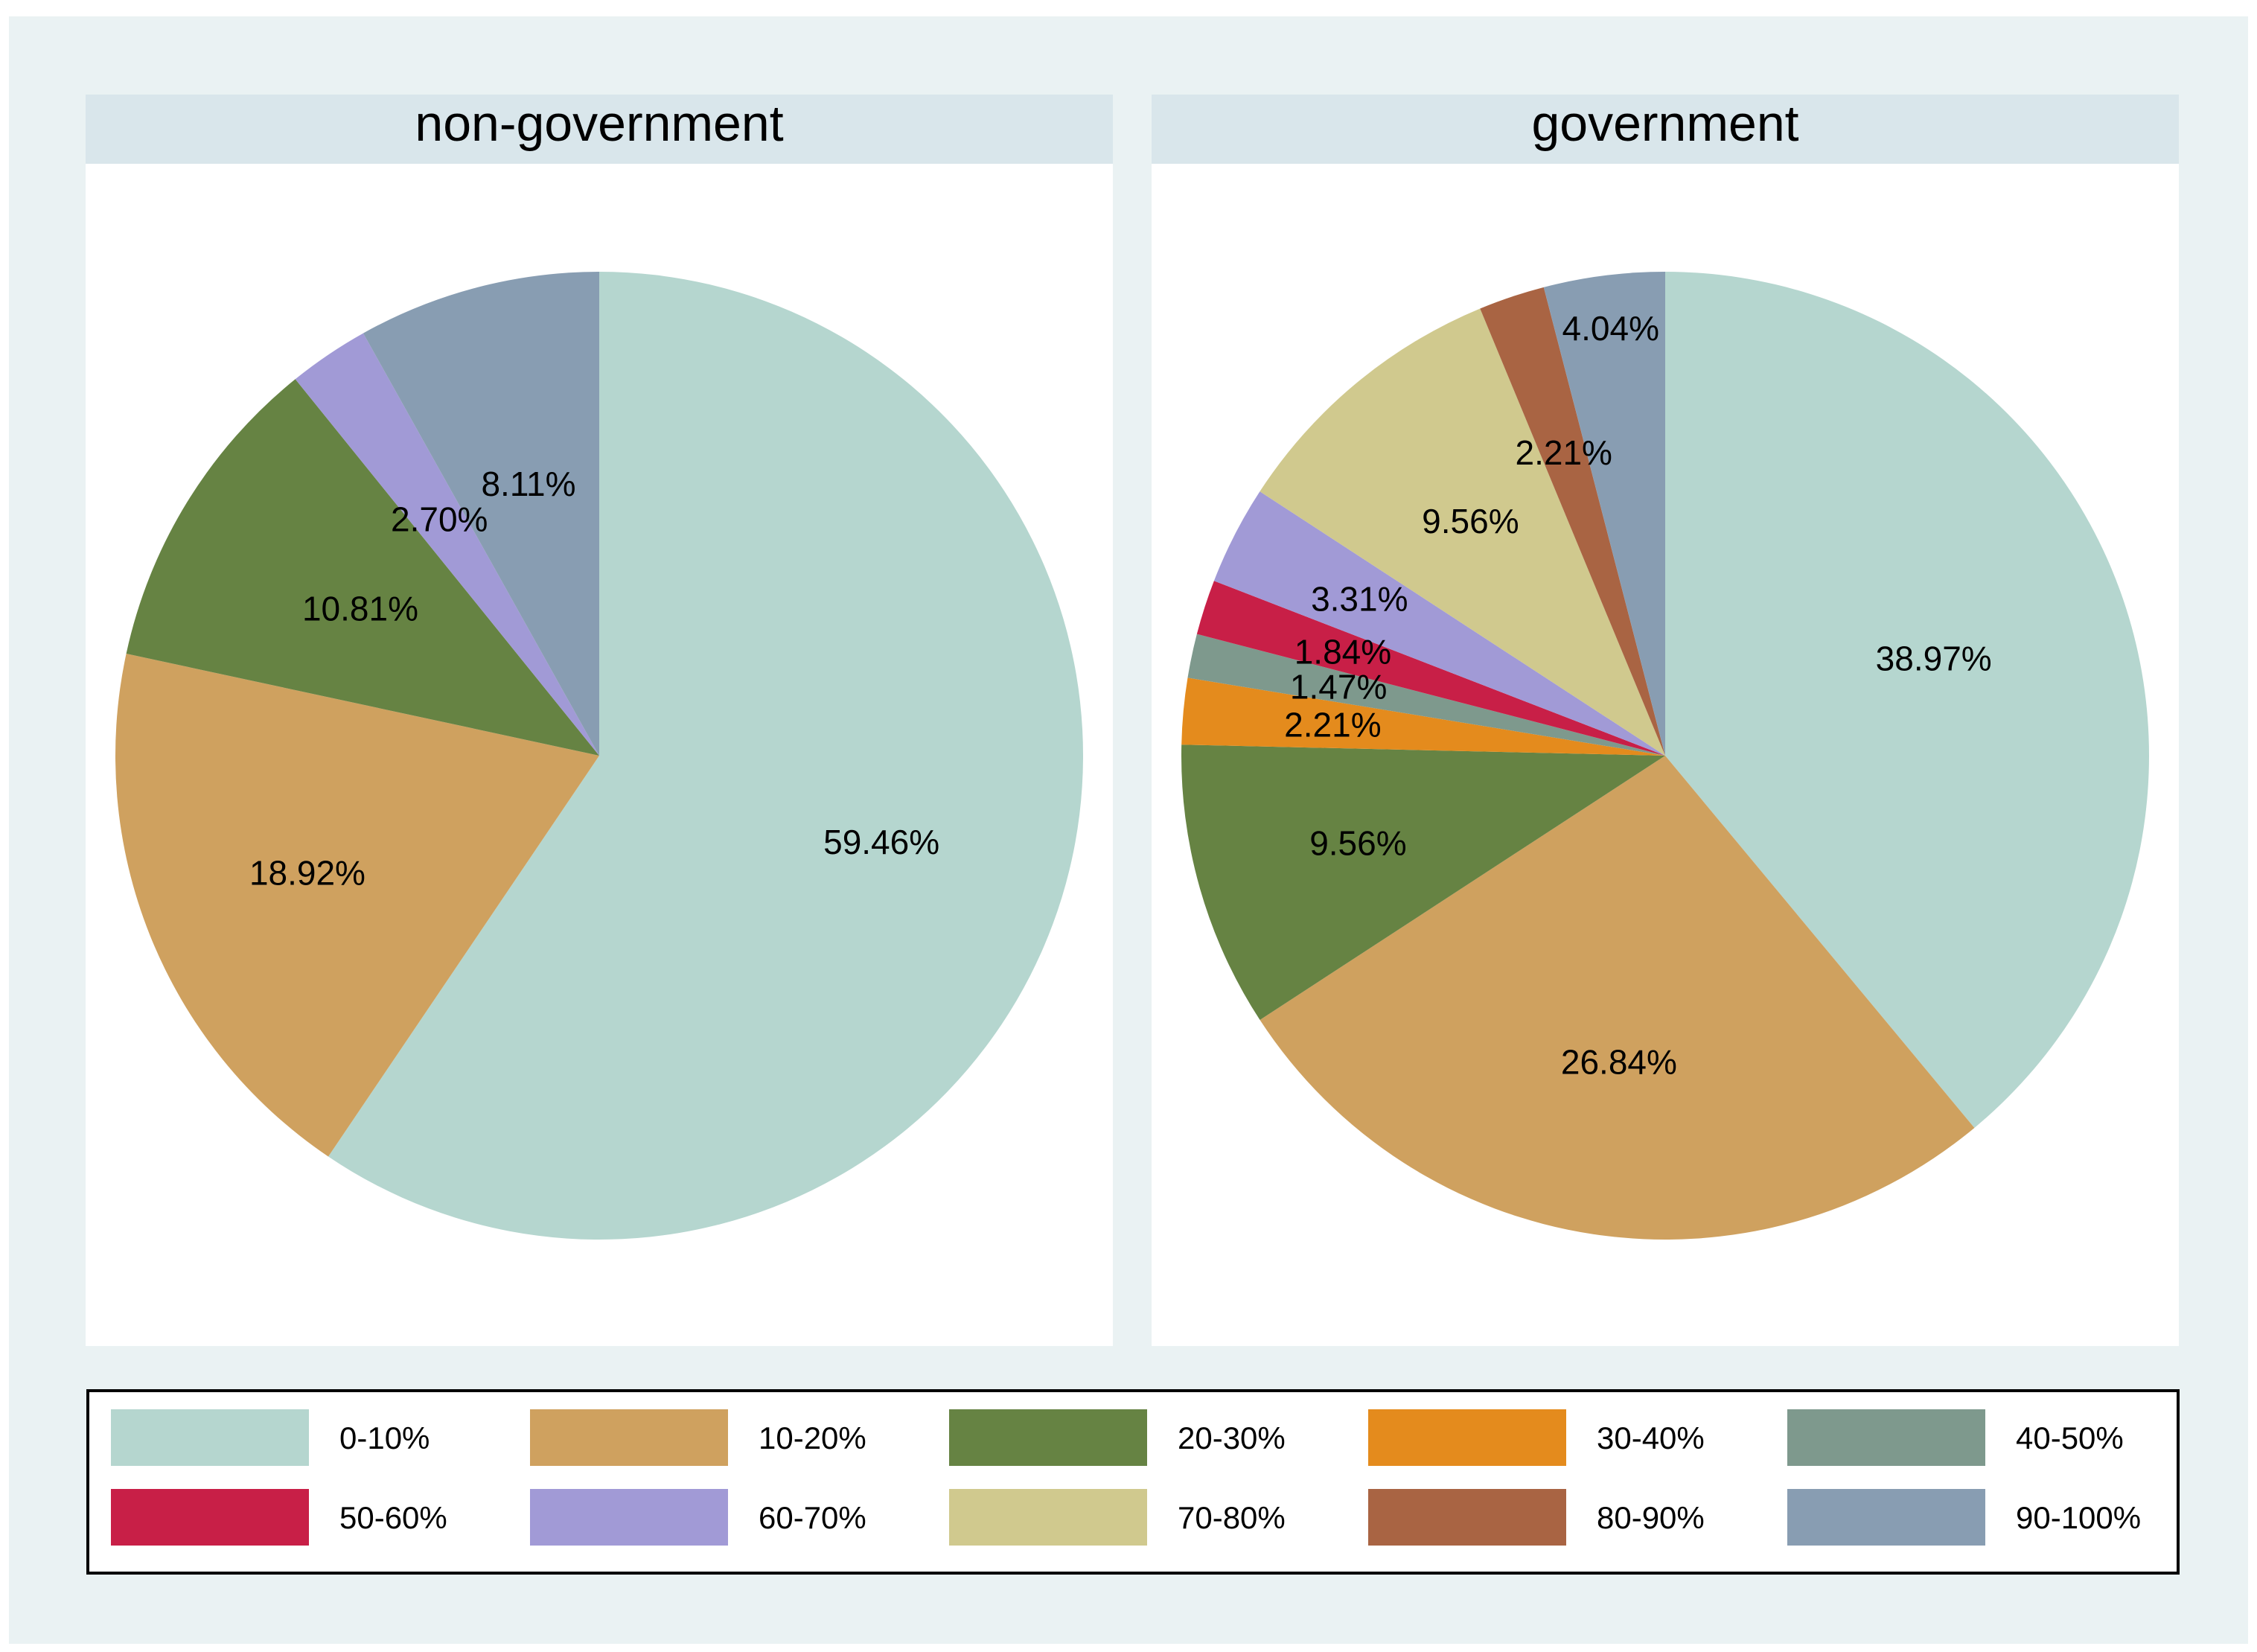 This screenshot has width=2257, height=1652. I want to click on legend-label-60-70: 60-70%, so click(812, 1517).